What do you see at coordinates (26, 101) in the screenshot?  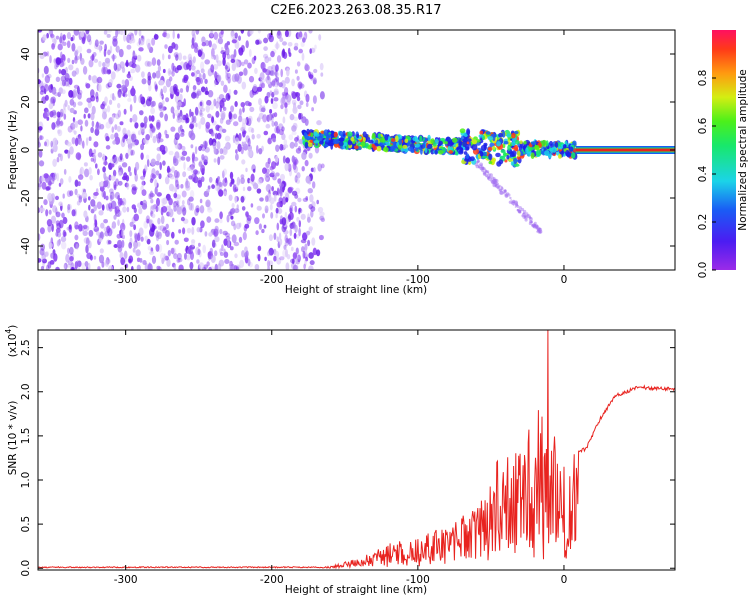 I see `spectrogram-y-tick-label: 20` at bounding box center [26, 101].